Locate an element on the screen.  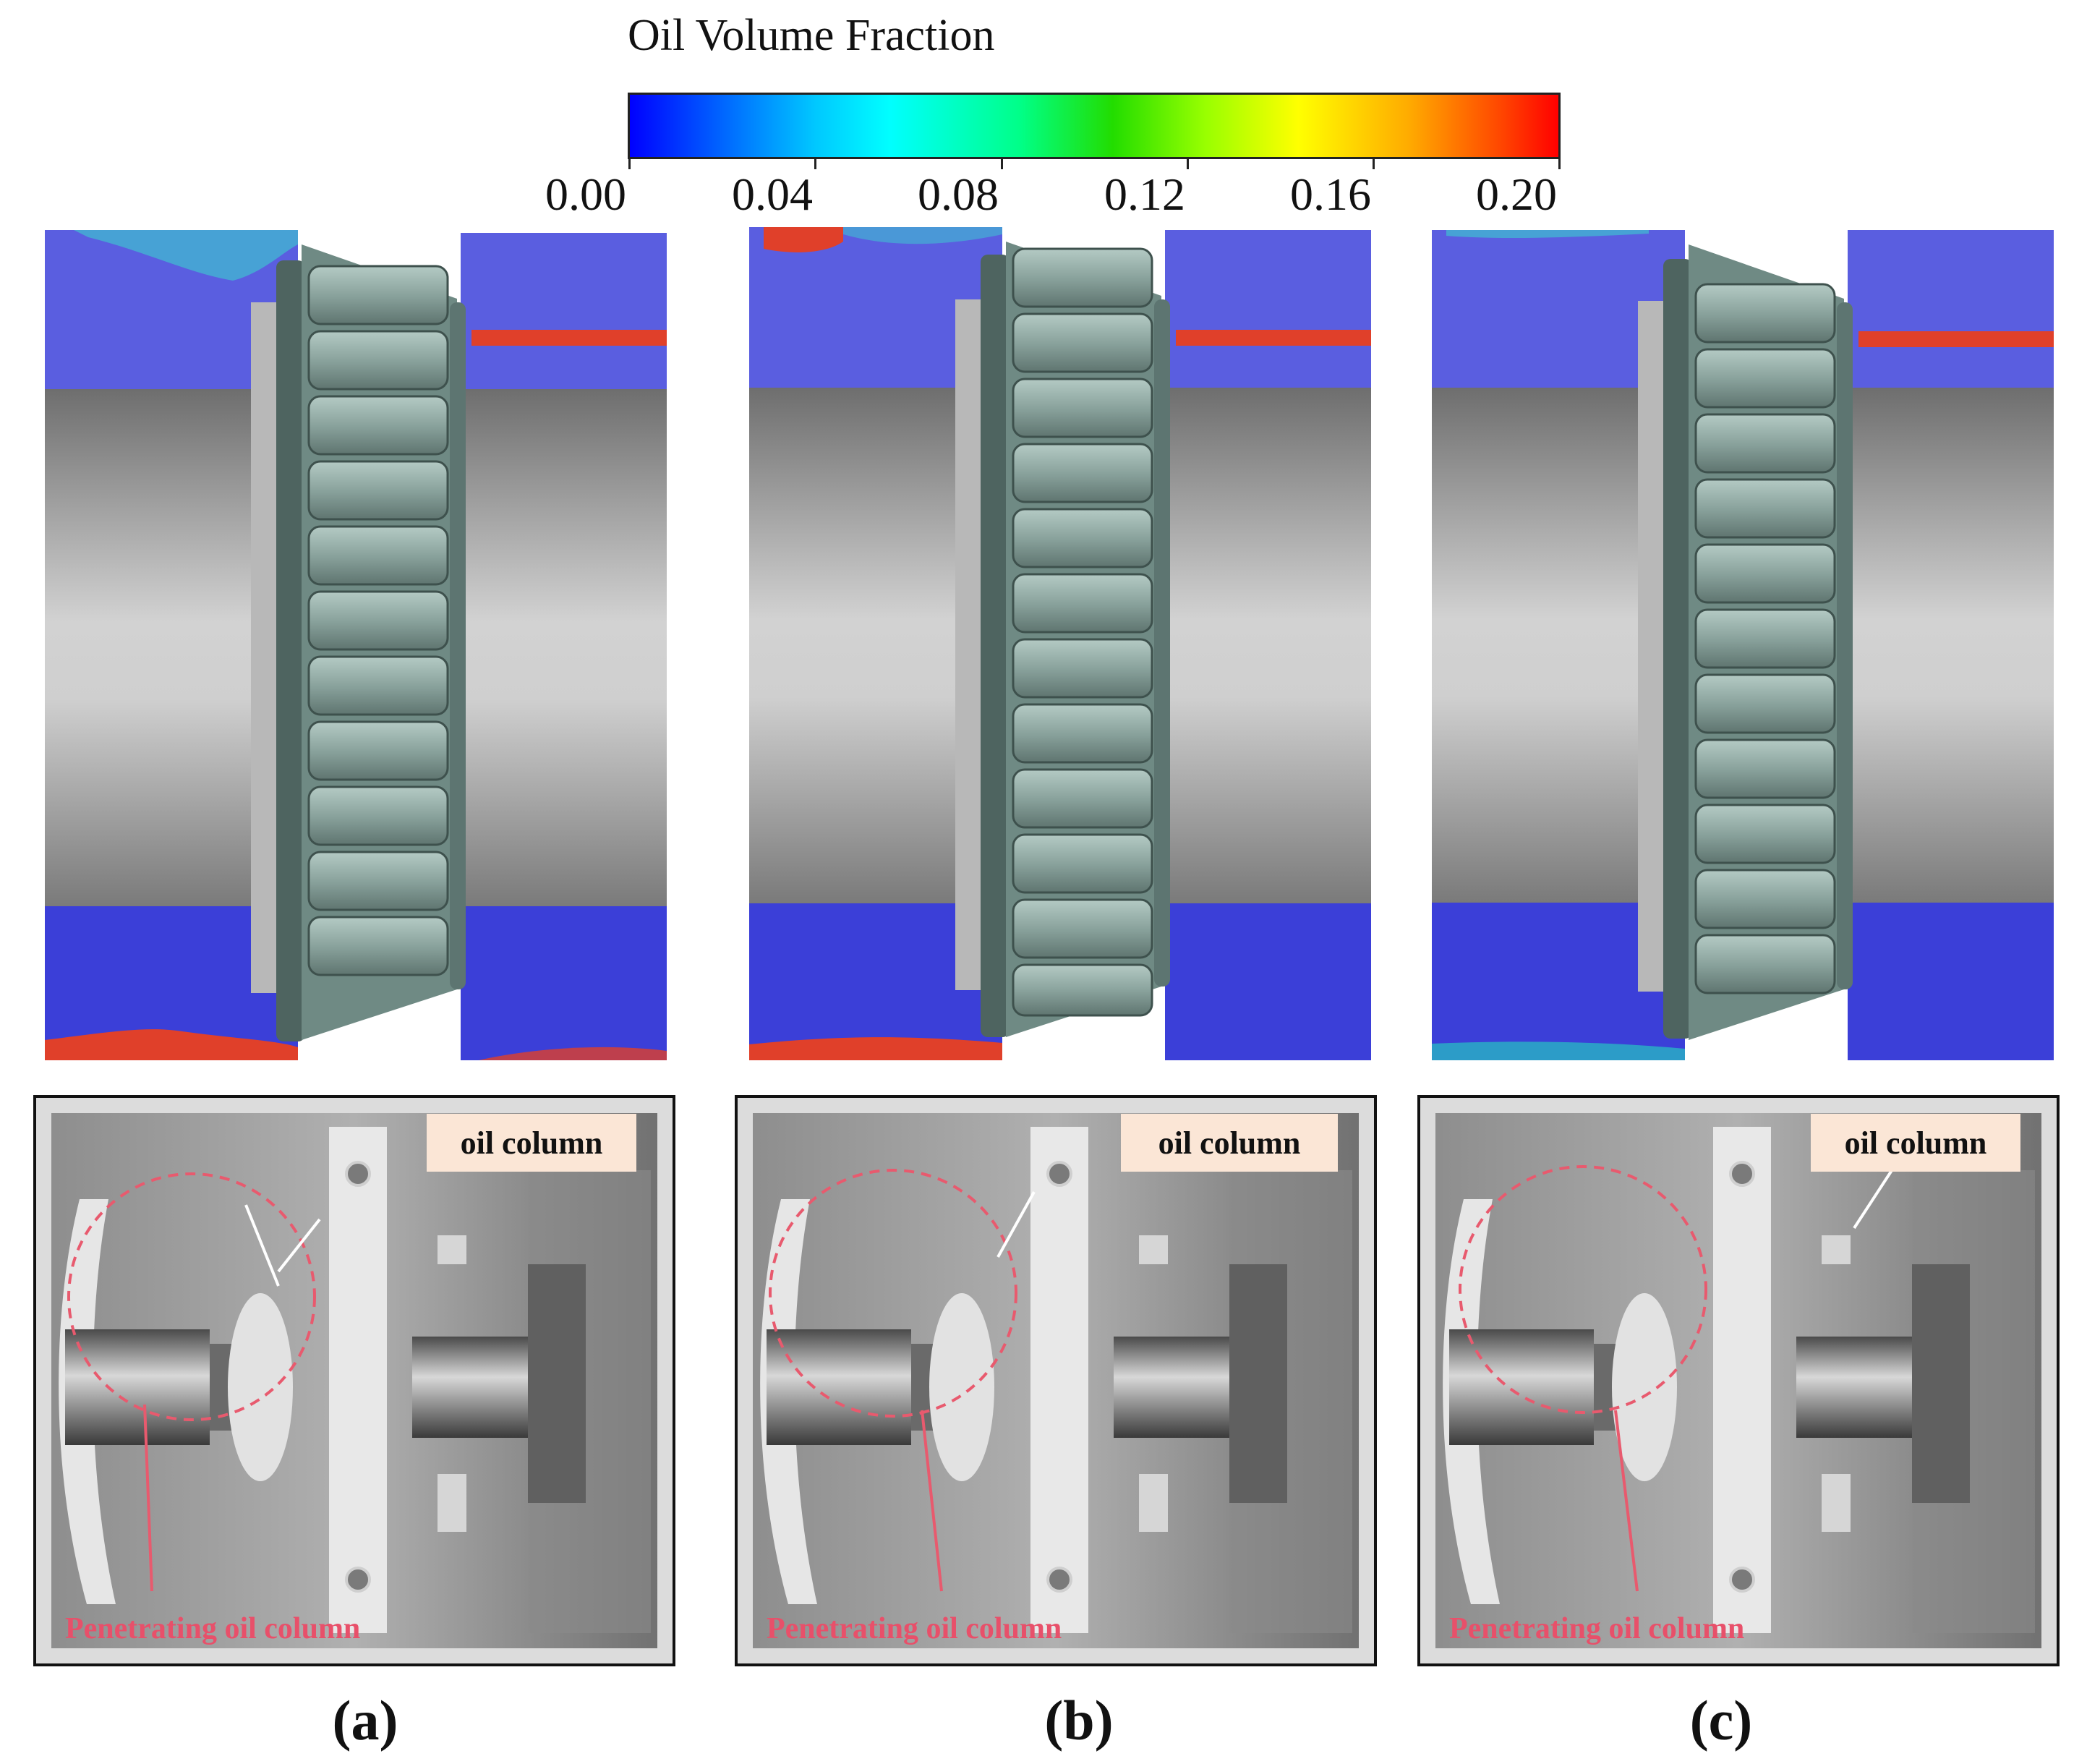
photo-illustration-b is located at coordinates (1056, 1380).